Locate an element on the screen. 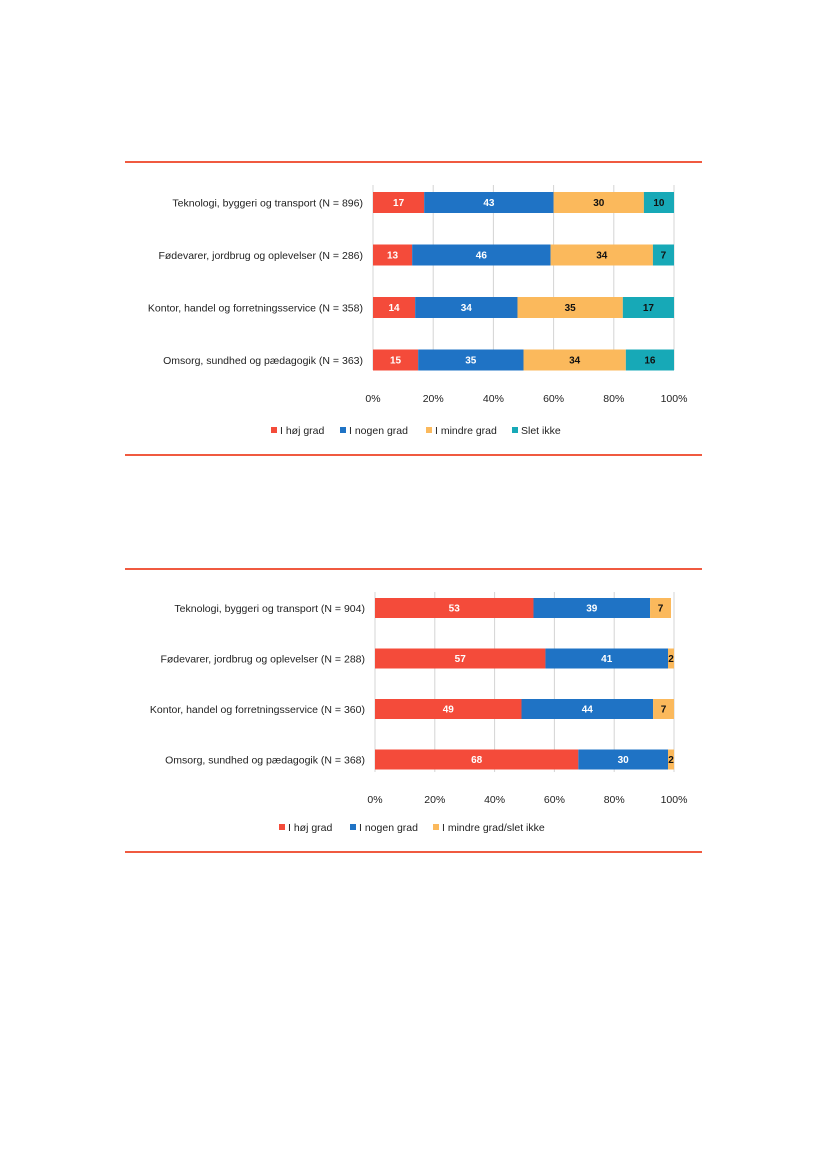  legend-label: I mindre grad is located at coordinates (466, 431).